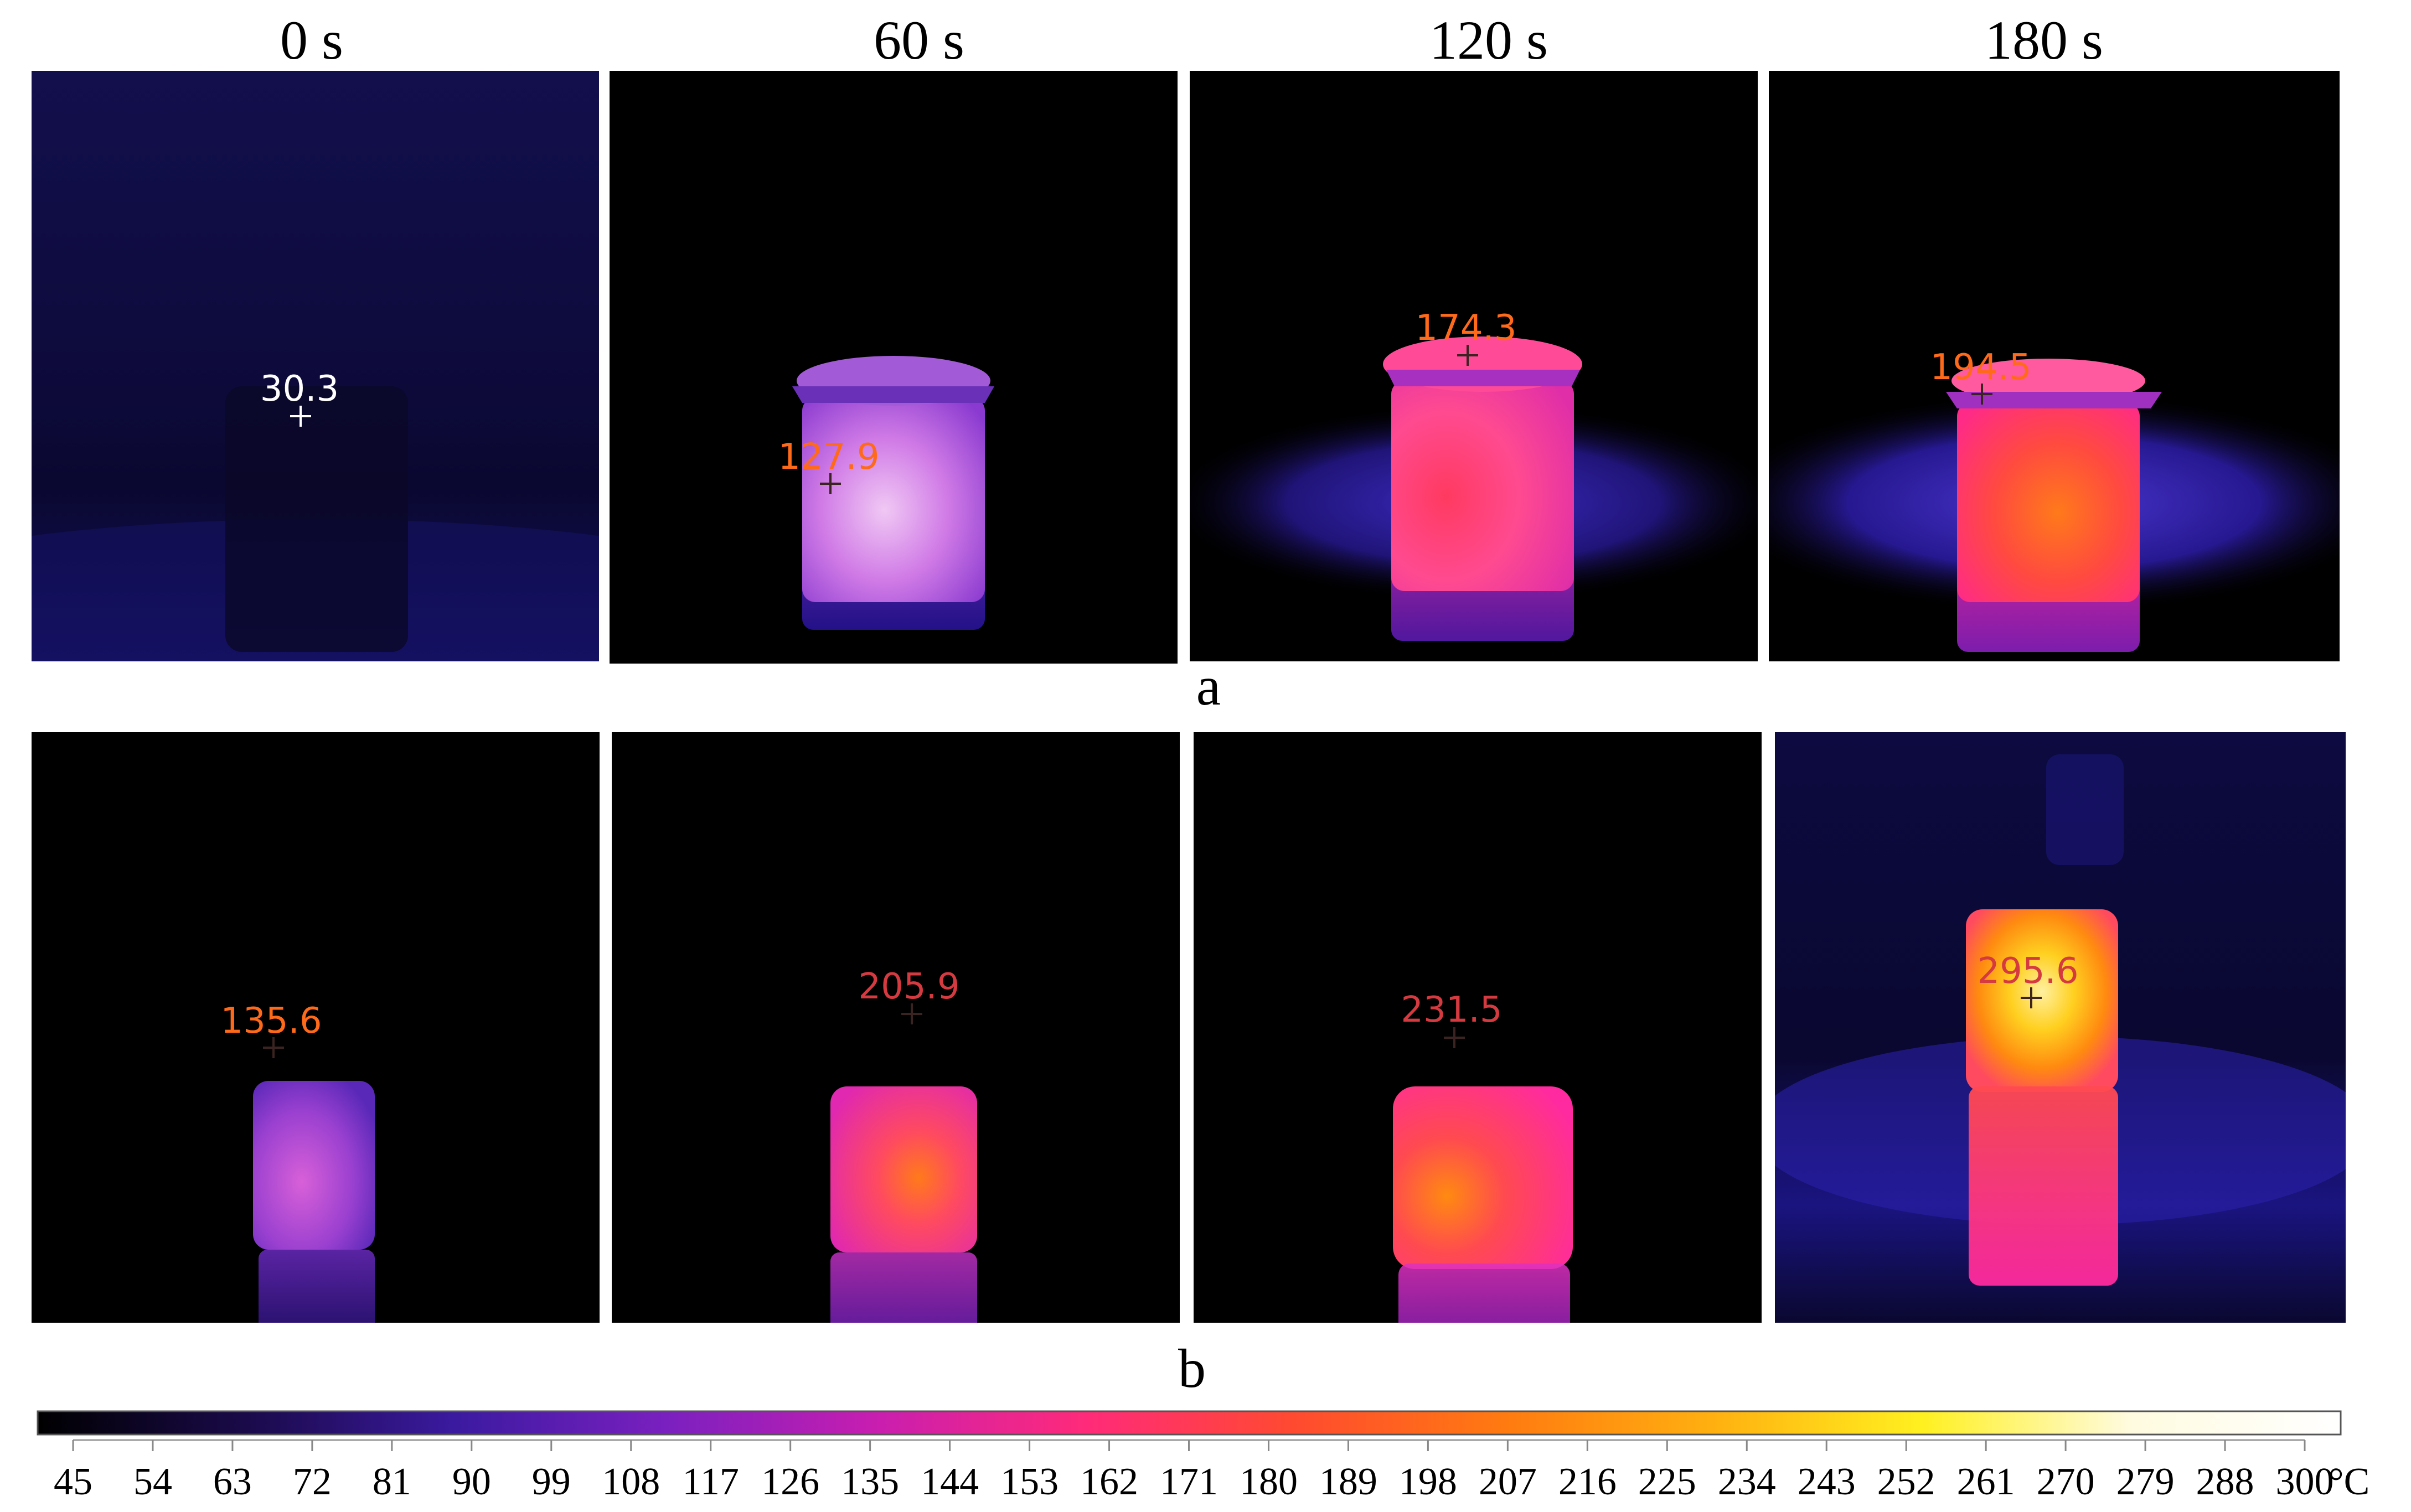 The image size is (2411, 1512). I want to click on colorbar-tick-label: 117, so click(711, 1482).